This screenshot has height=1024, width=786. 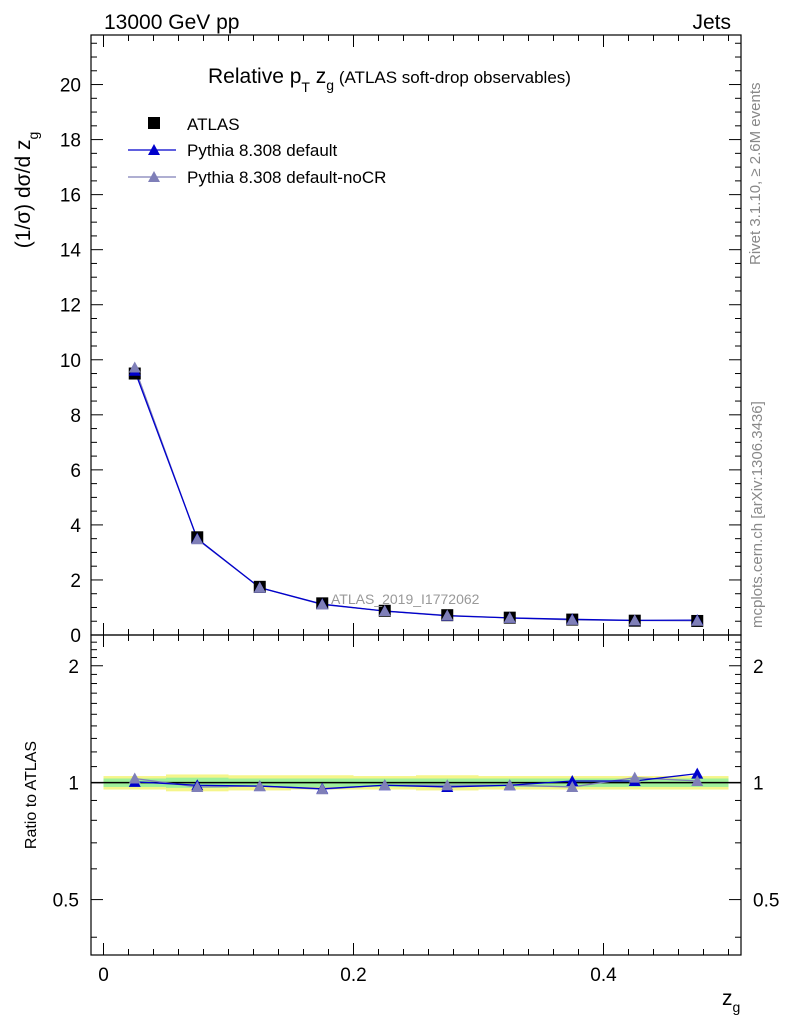 What do you see at coordinates (23, 194) in the screenshot?
I see `main-ylabel-text: (1/σ) dσ/d z` at bounding box center [23, 194].